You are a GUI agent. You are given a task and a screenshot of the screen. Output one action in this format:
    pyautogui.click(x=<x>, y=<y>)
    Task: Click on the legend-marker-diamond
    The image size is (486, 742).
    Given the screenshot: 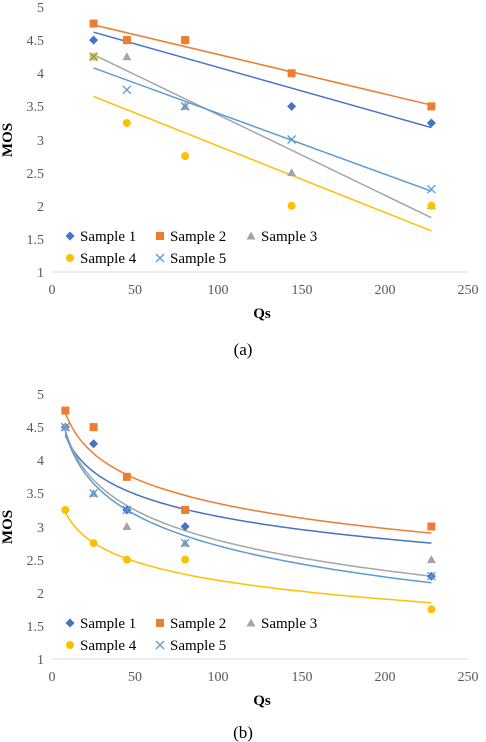 What is the action you would take?
    pyautogui.click(x=70, y=623)
    